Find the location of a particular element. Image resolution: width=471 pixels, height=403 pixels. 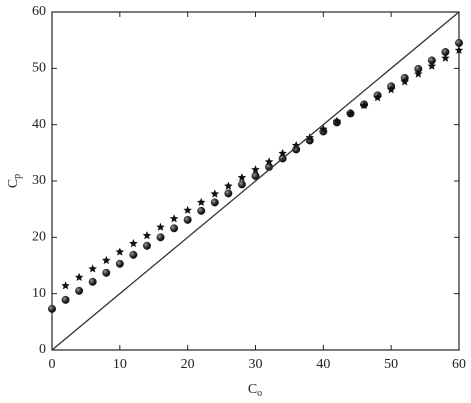

x-tick-label: 40 is located at coordinates (323, 364).